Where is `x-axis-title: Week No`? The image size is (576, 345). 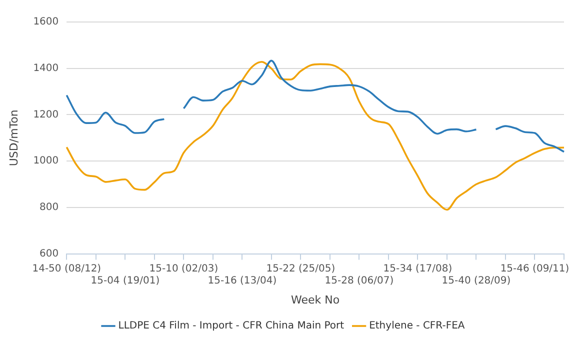
x-axis-title: Week No is located at coordinates (315, 299).